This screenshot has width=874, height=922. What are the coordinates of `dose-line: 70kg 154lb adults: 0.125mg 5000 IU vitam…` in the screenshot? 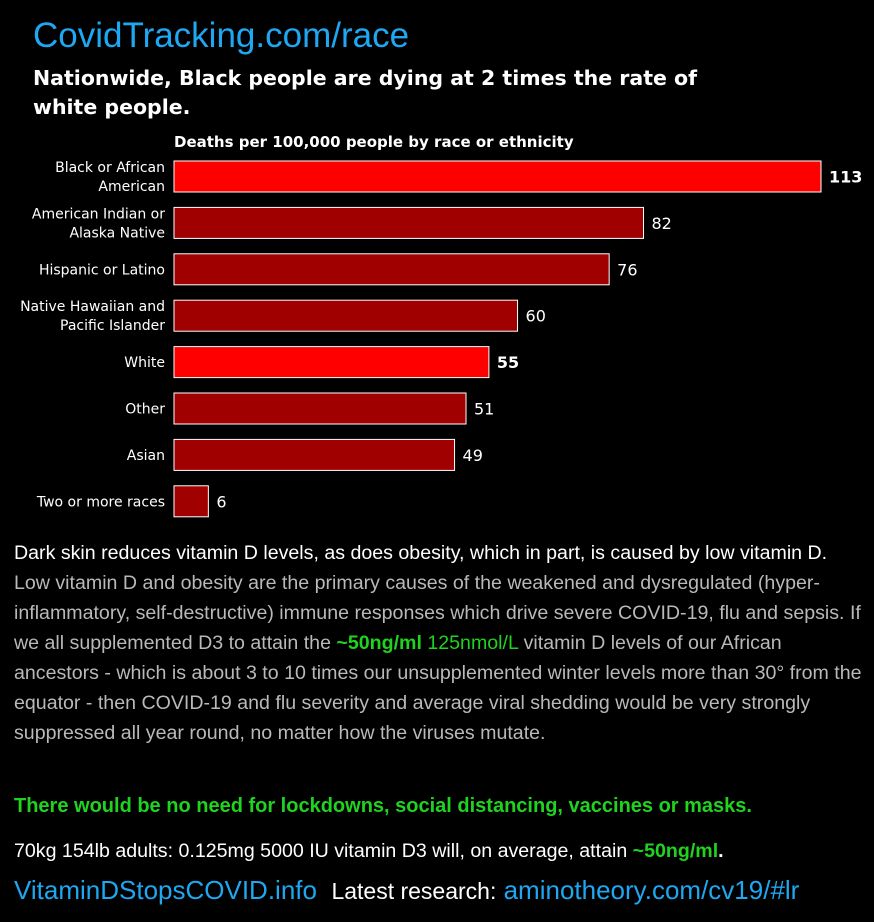 It's located at (369, 851).